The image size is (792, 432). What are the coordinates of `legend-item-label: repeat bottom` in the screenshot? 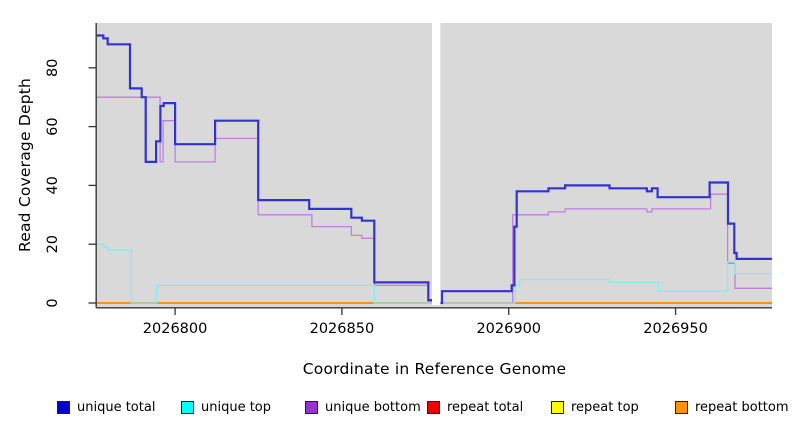 It's located at (742, 407).